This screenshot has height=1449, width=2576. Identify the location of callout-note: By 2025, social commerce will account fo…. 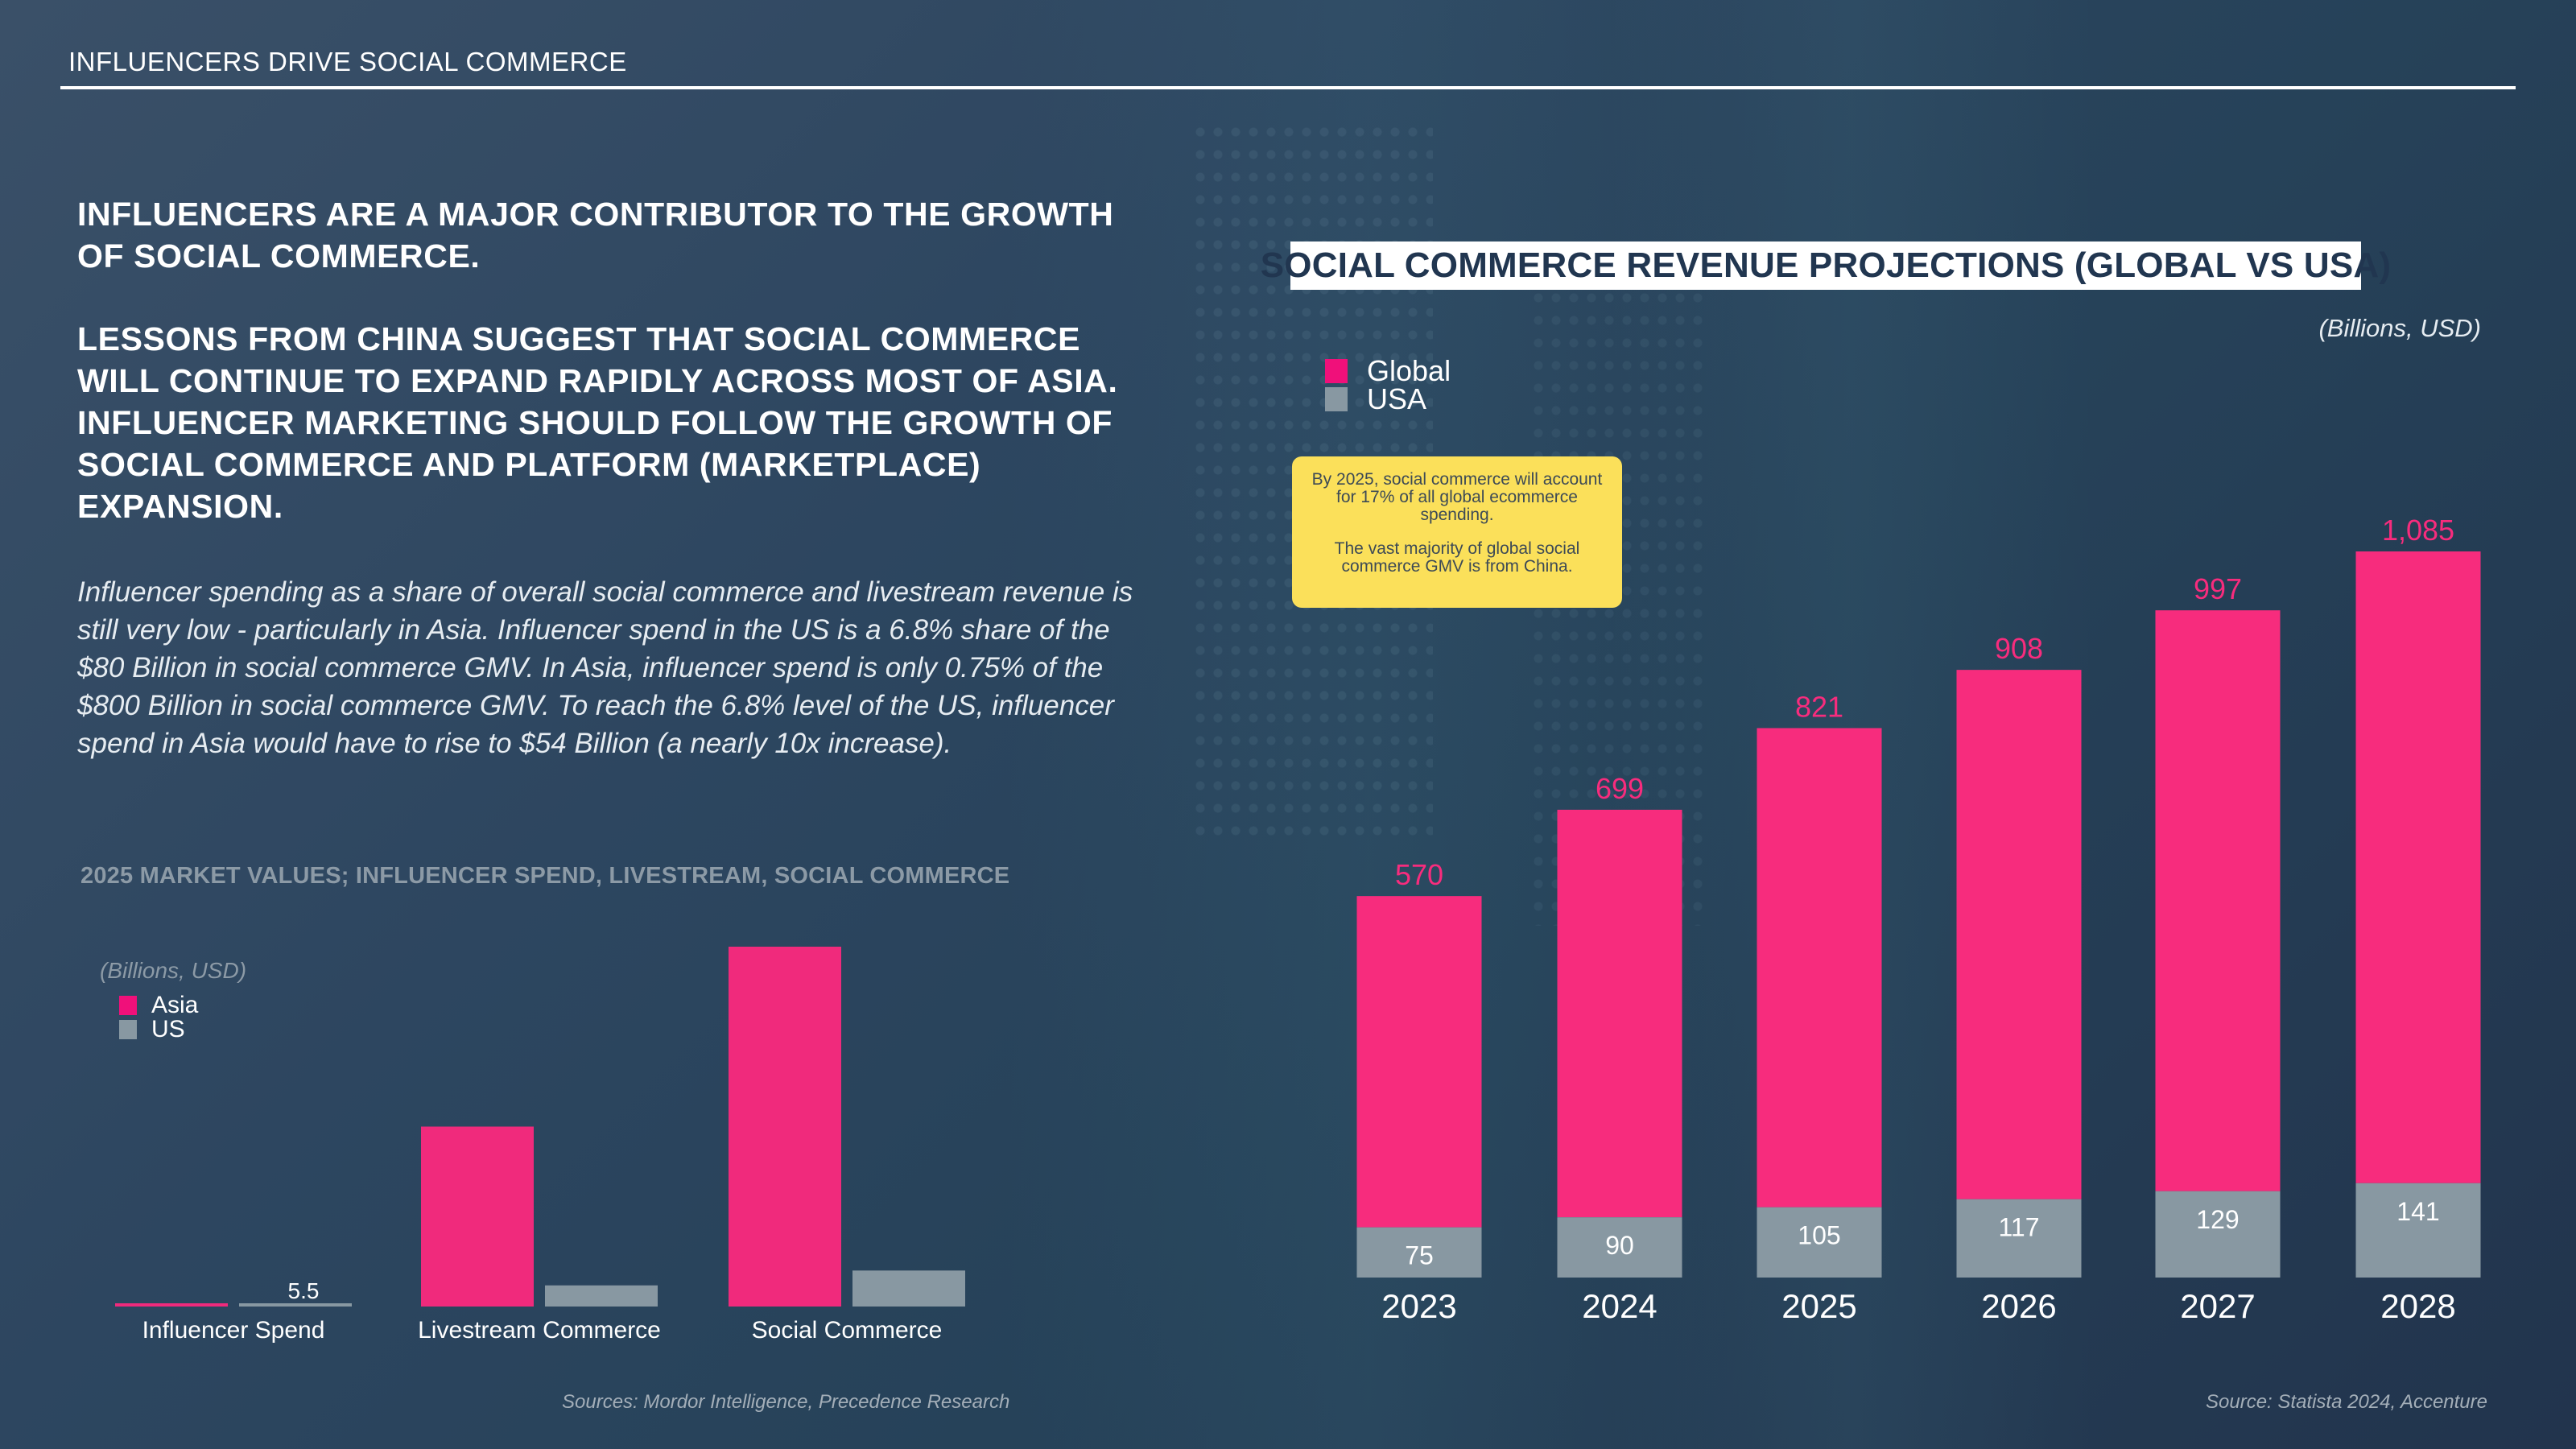
(1457, 532).